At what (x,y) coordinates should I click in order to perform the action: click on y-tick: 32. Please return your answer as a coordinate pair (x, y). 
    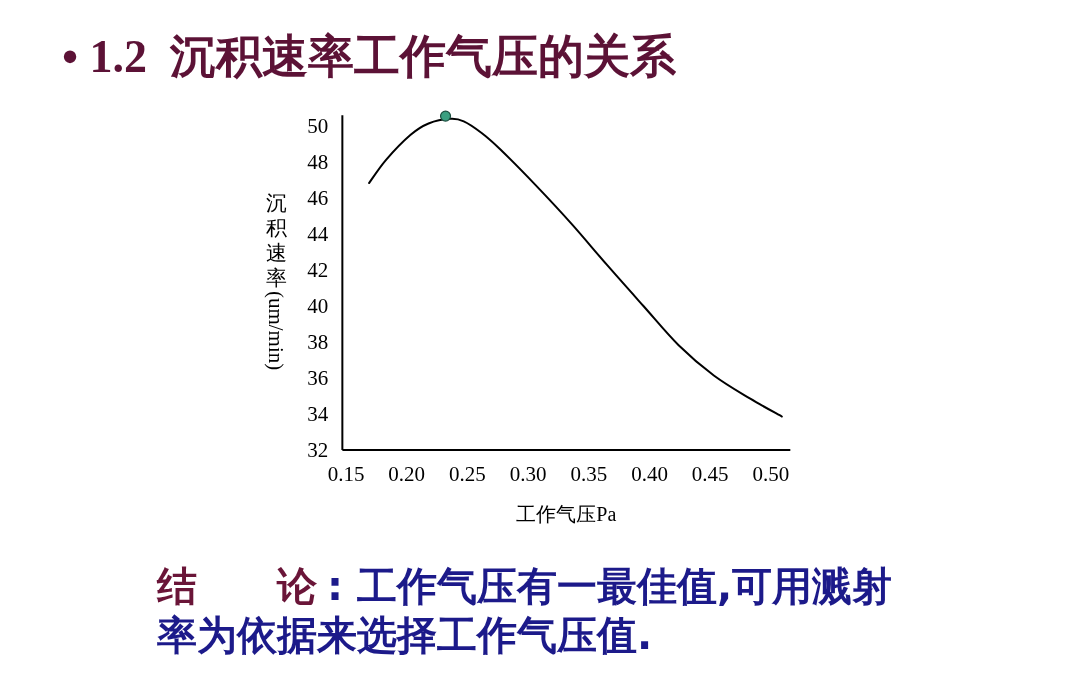
    Looking at the image, I should click on (318, 450).